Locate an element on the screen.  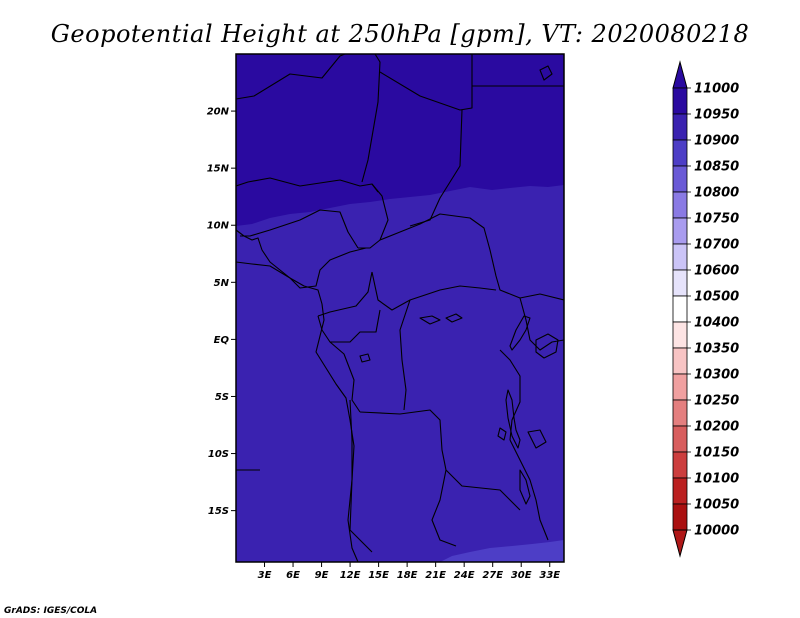
lat-tick-label: 20N is located at coordinates (218, 112).